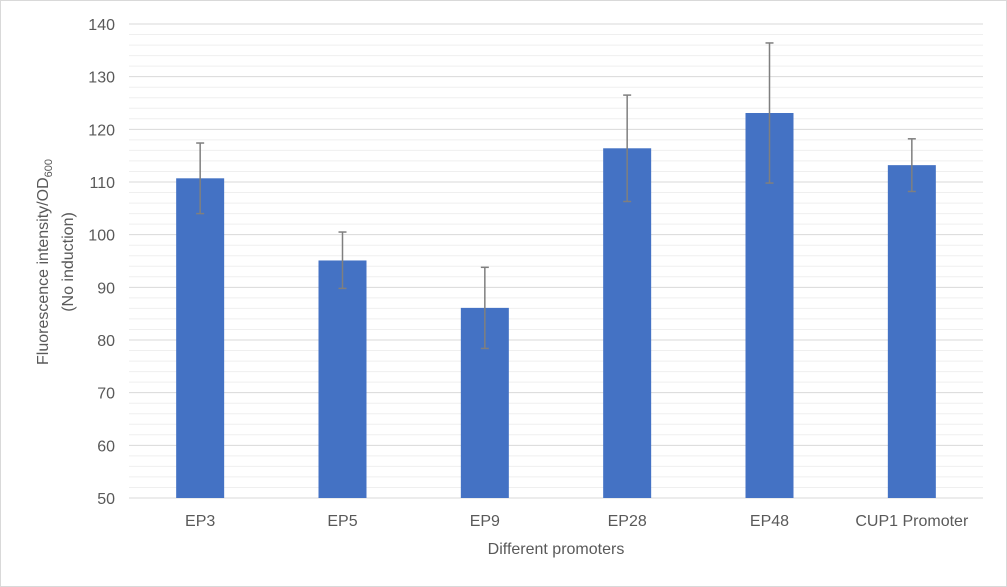 The height and width of the screenshot is (587, 1007). I want to click on y-tick-label: 110, so click(102, 183).